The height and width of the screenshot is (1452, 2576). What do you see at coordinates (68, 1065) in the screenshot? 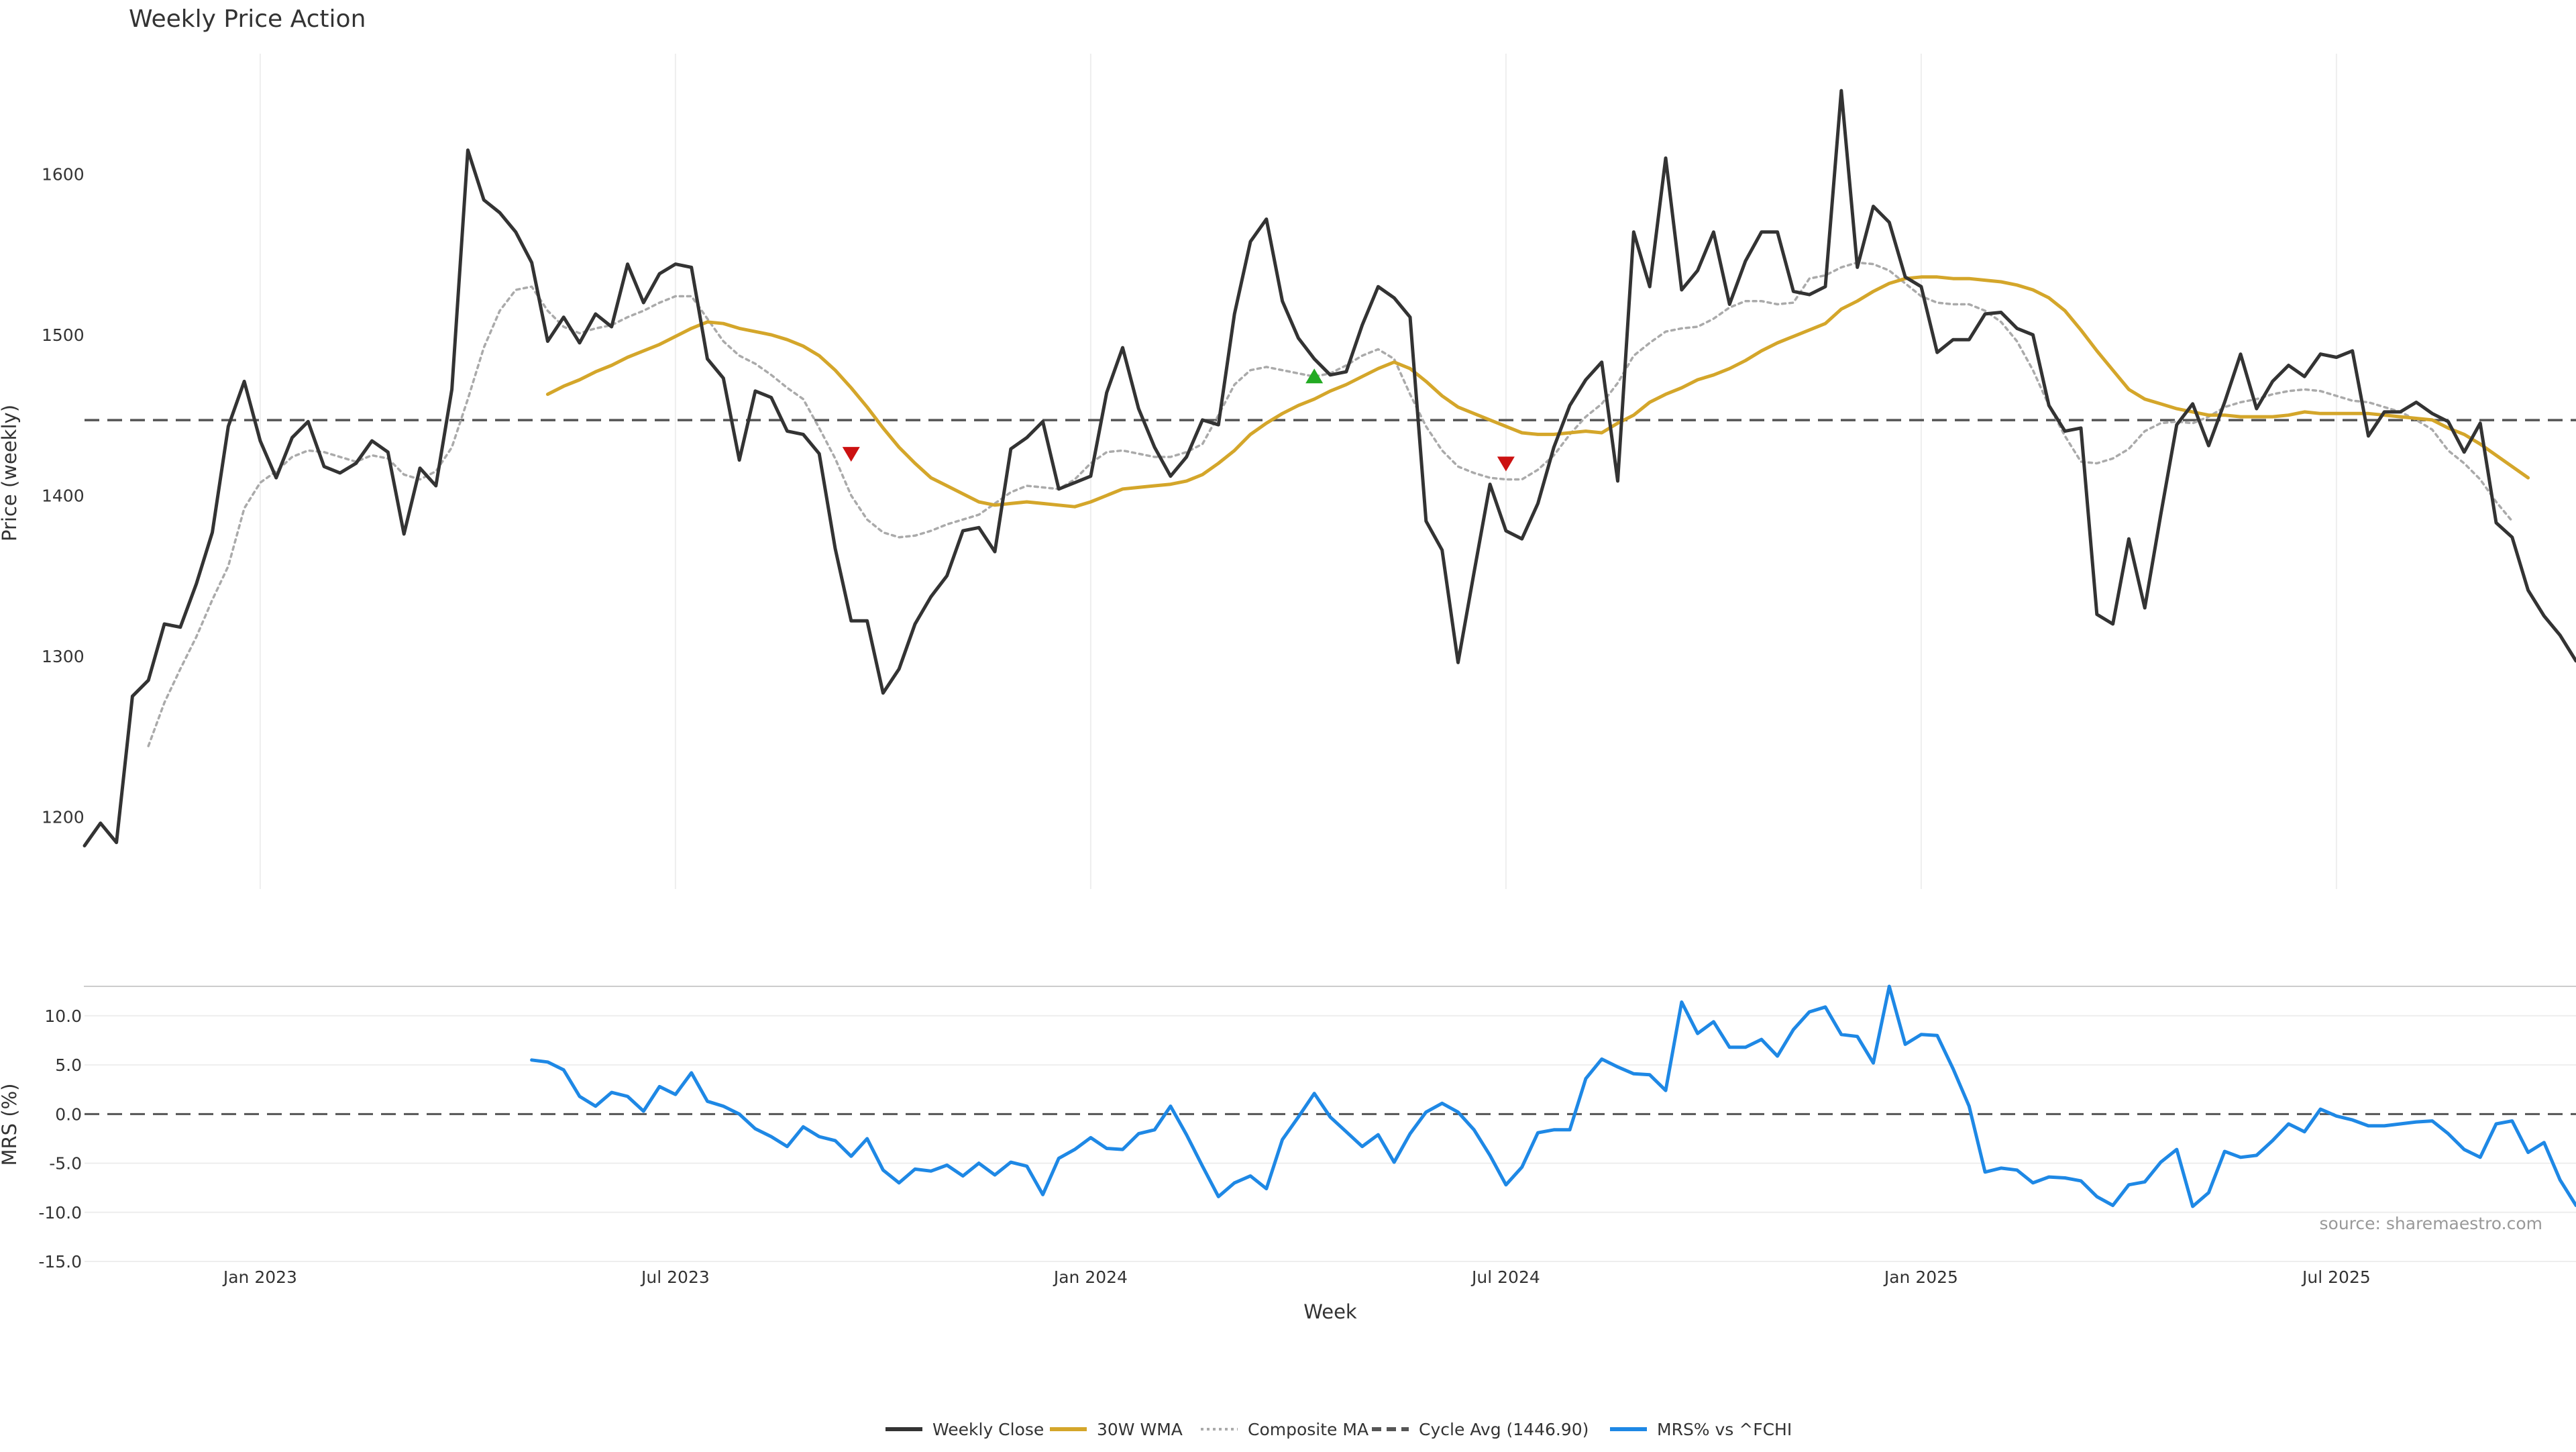
I see `mrs-y-tick: 5.0` at bounding box center [68, 1065].